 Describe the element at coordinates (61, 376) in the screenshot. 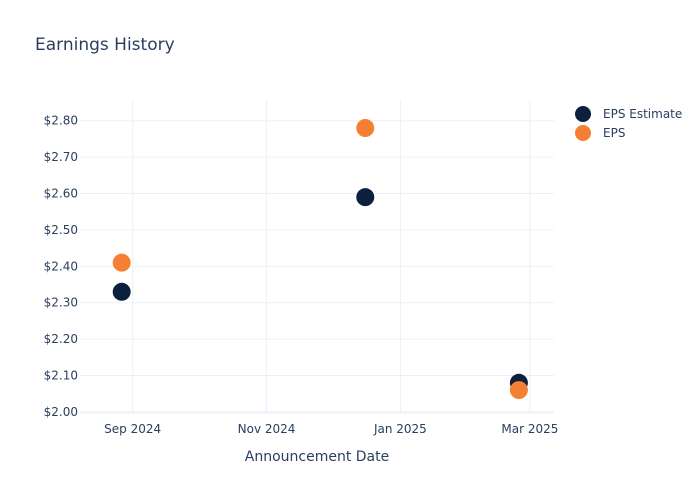

I see `y-tick-label: $2.10` at that location.